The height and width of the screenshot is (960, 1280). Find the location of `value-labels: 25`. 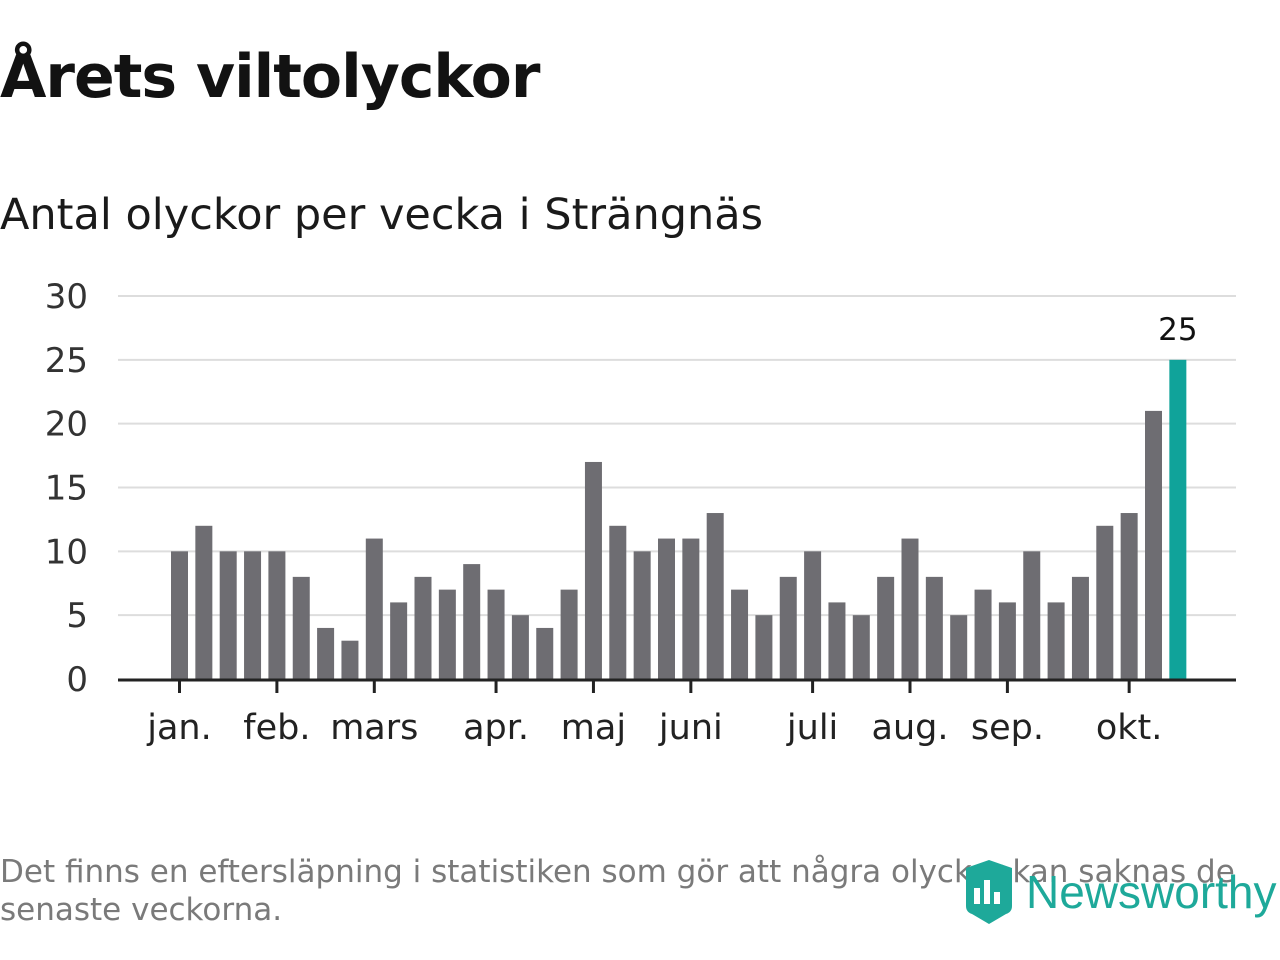

value-labels: 25 is located at coordinates (1177, 330).